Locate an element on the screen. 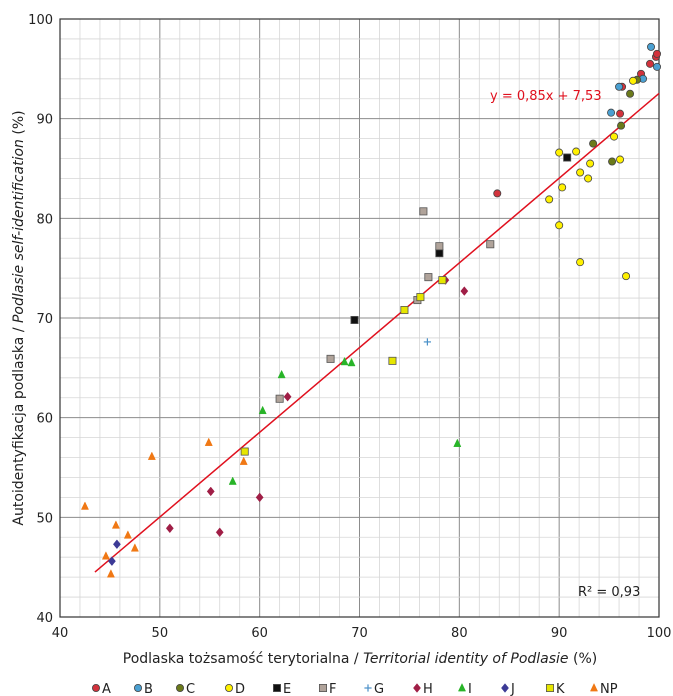  y-axis-title-italic: Podlasie self-identification is located at coordinates (19, 231).